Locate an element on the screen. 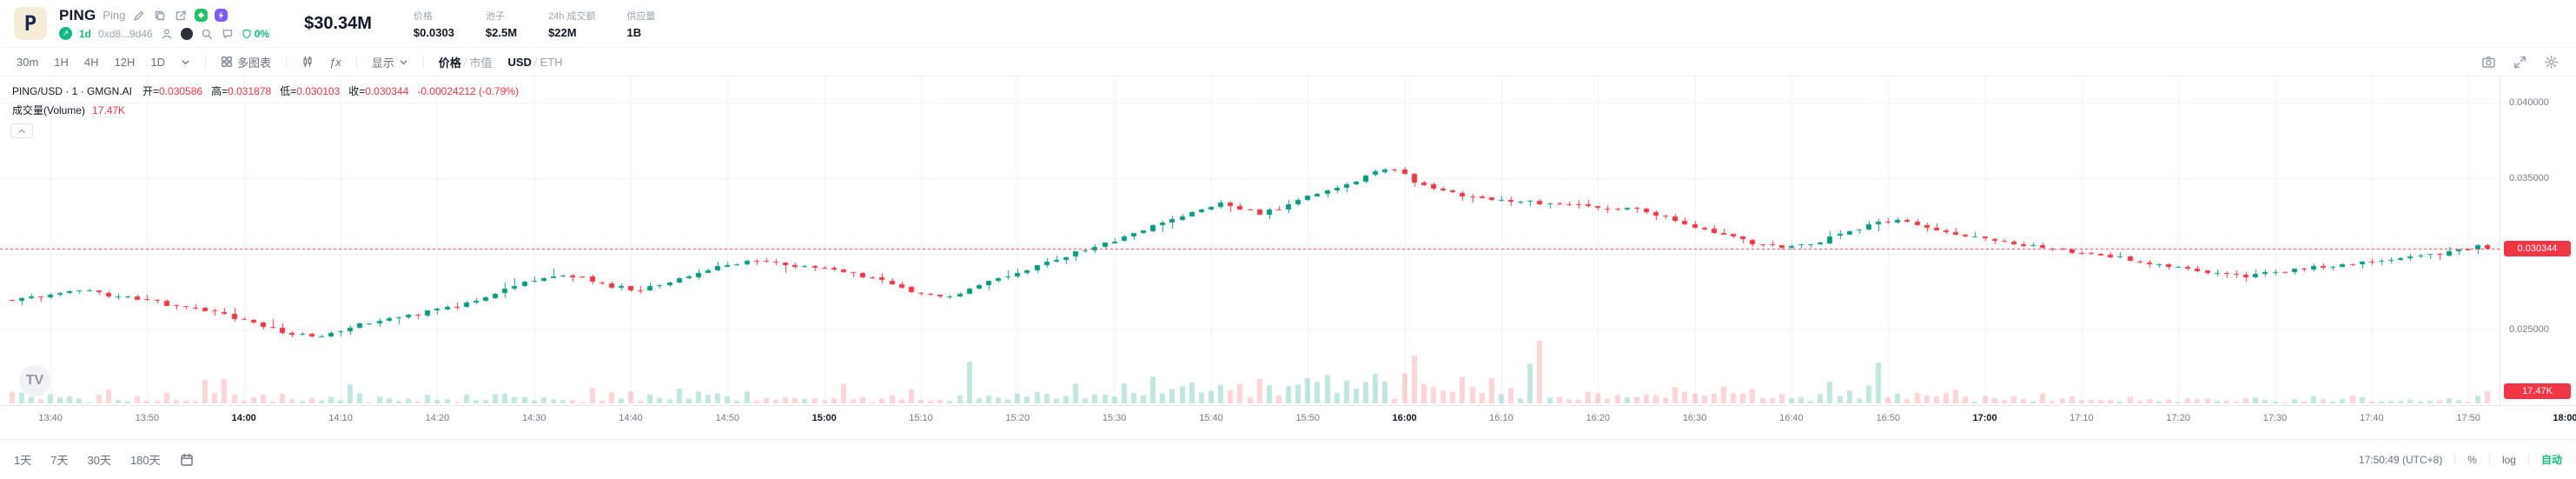 The height and width of the screenshot is (479, 2576). mcap-option: 市值 is located at coordinates (481, 63).